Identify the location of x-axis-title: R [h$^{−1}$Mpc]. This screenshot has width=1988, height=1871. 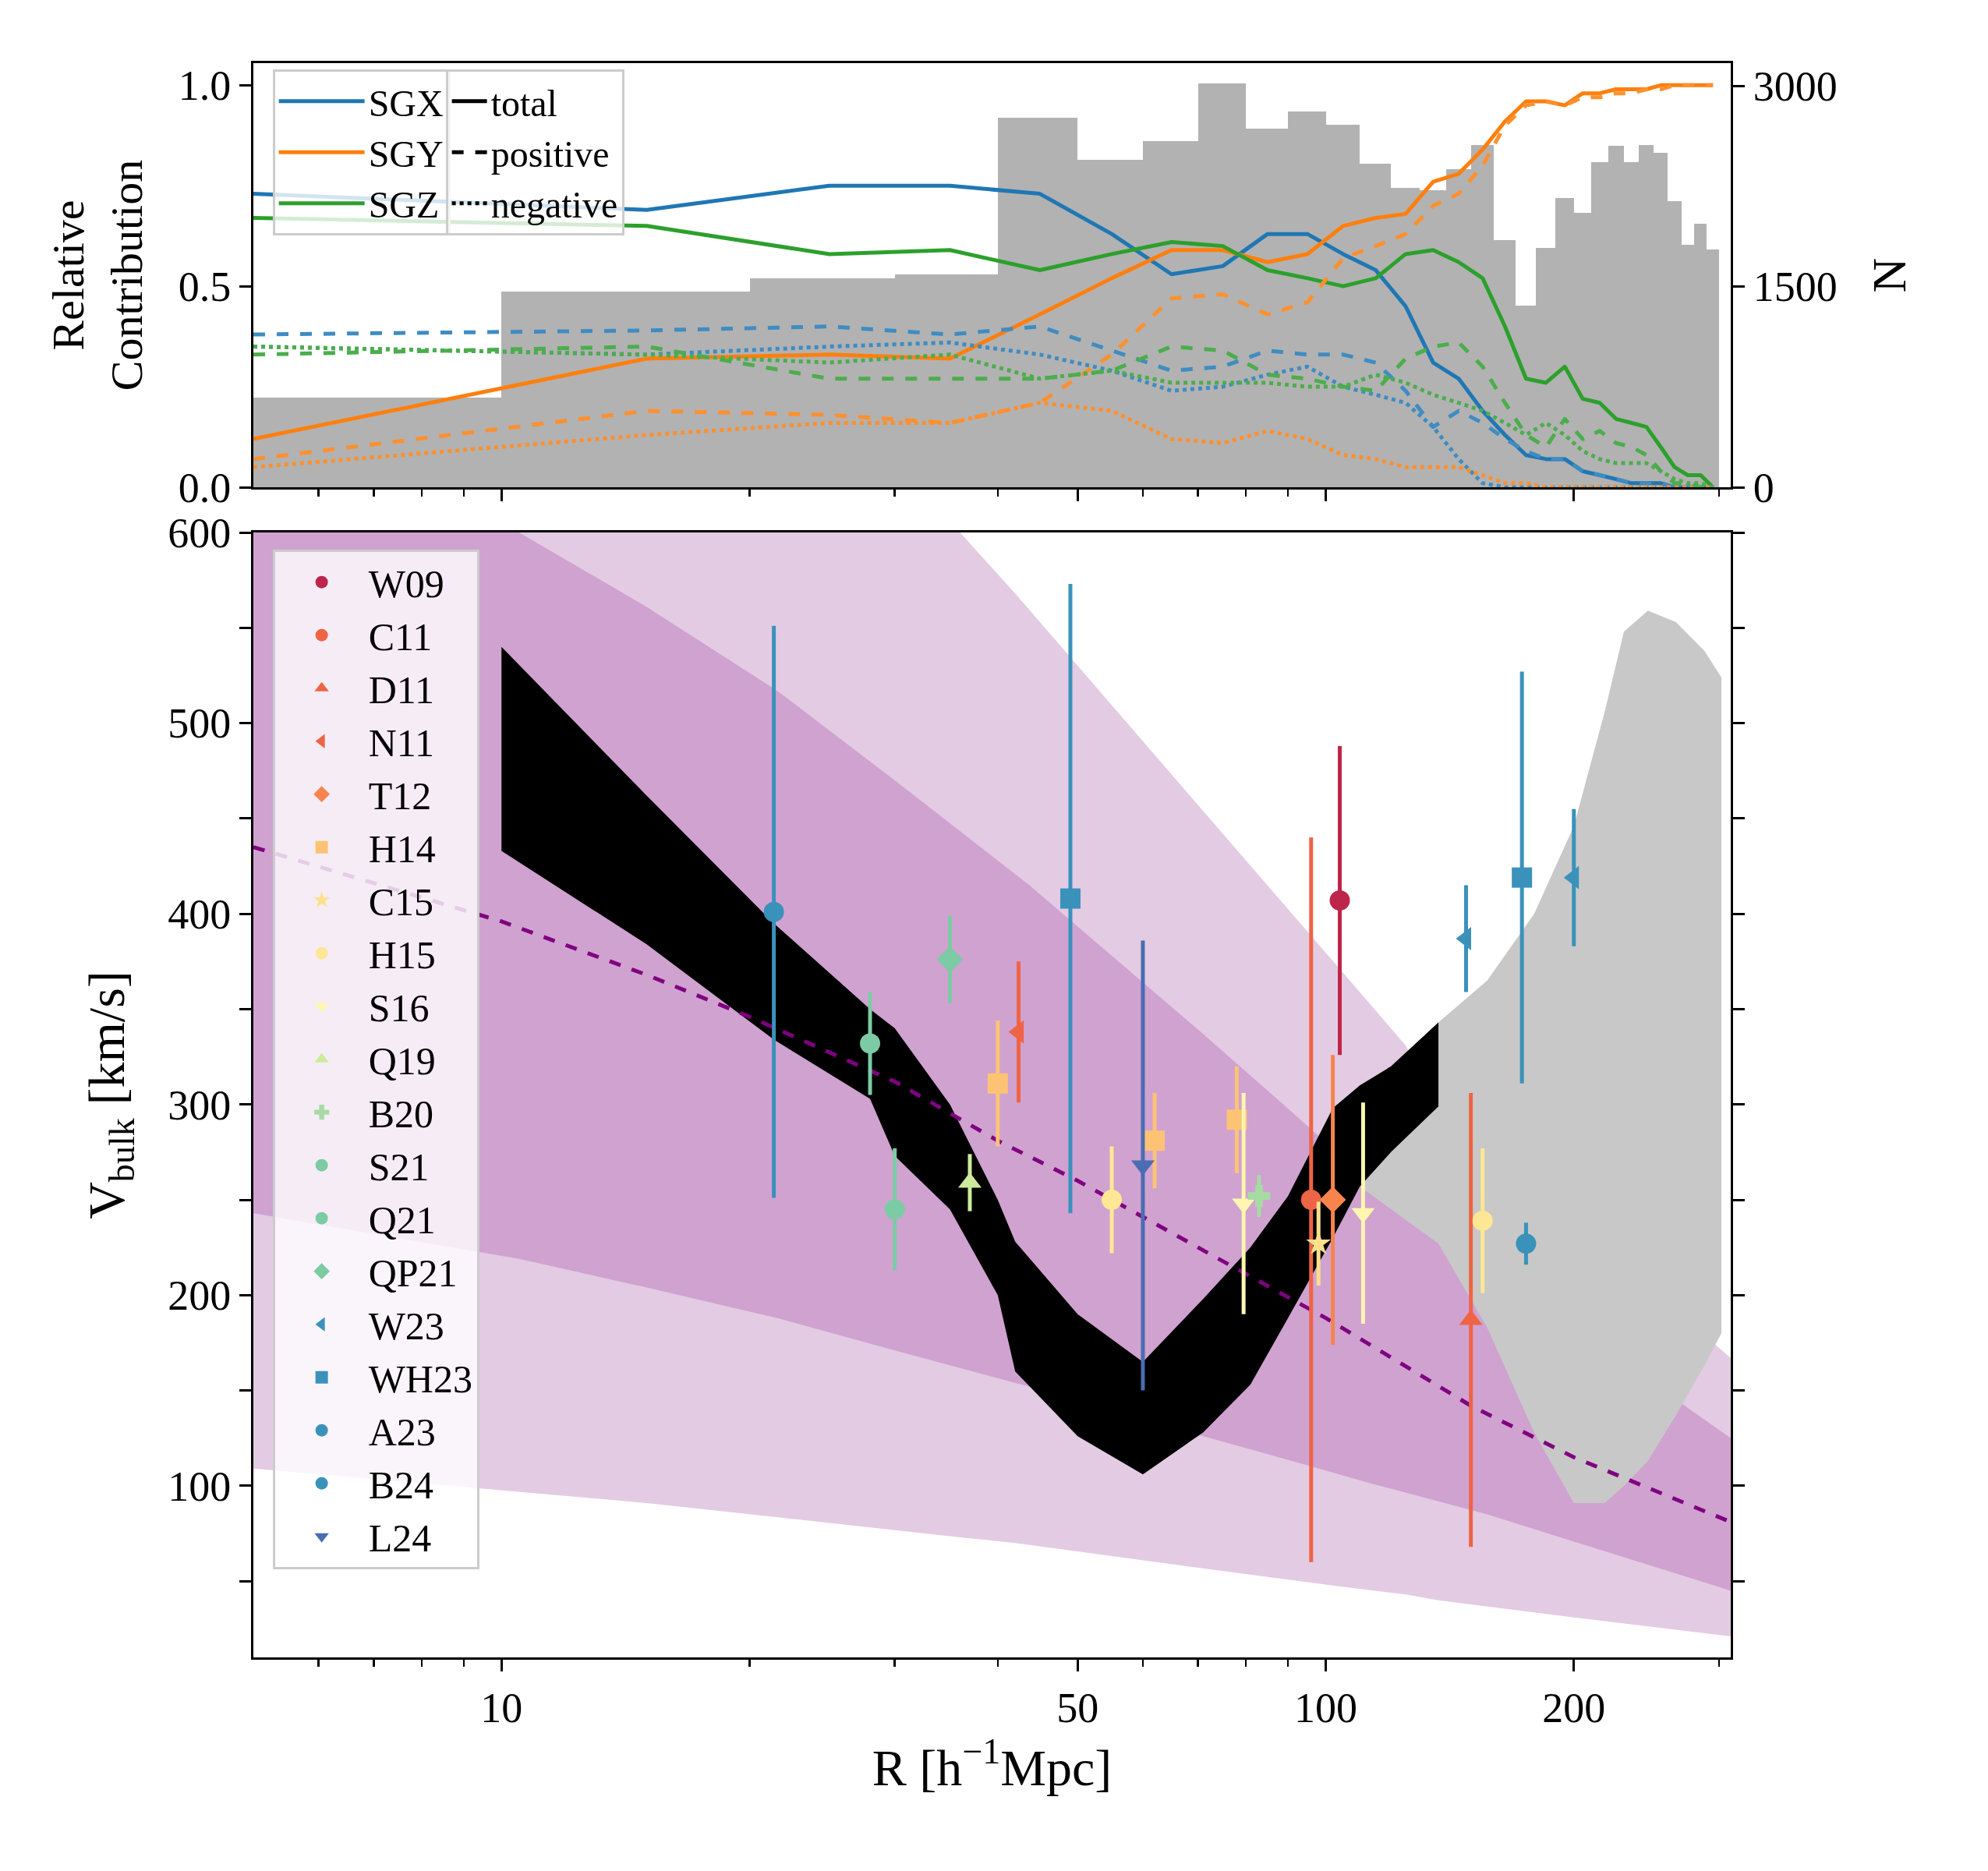
(992, 1763).